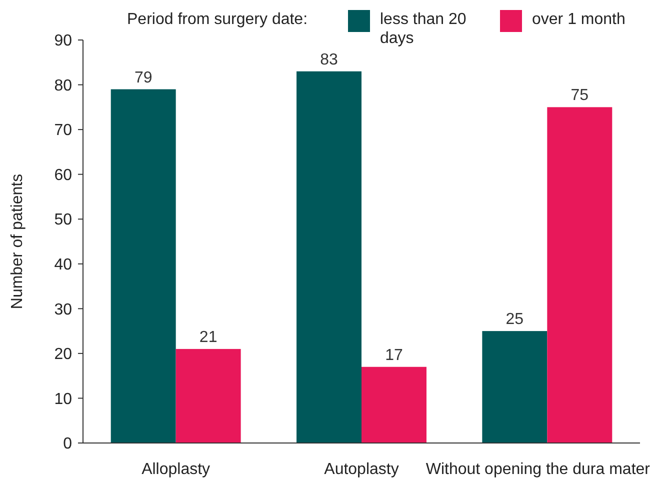 The image size is (654, 482). I want to click on data-label: 25, so click(515, 319).